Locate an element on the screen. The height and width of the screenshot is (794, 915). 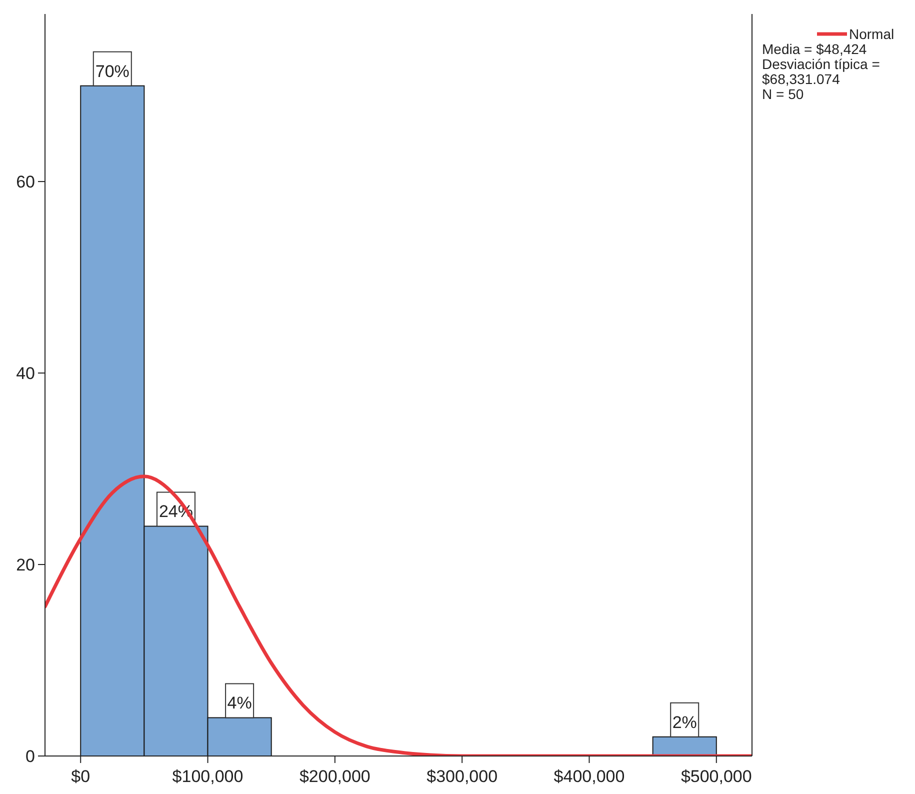
y-tick-label: 40 is located at coordinates (25, 373).